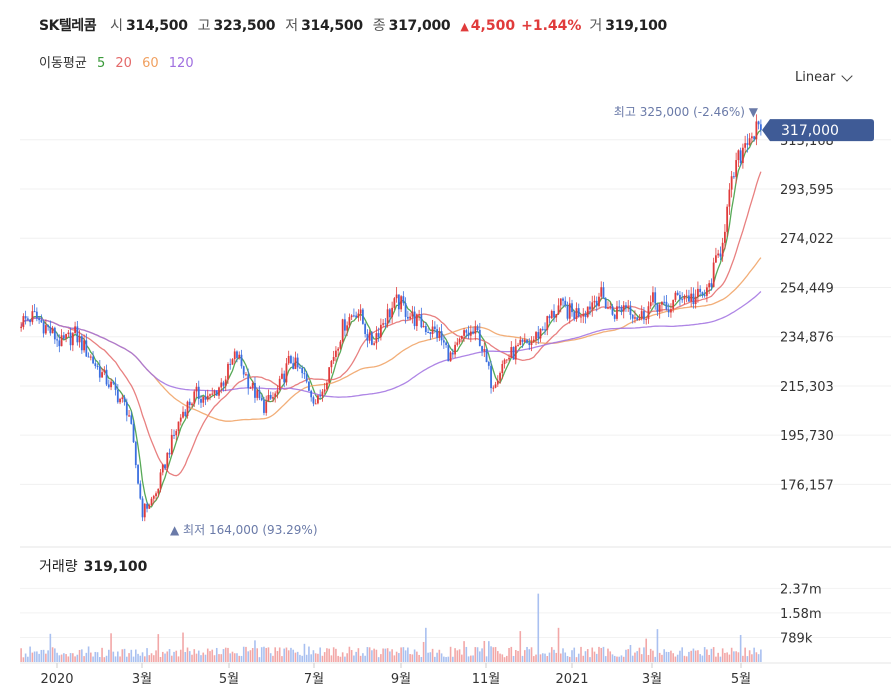  Describe the element at coordinates (115, 567) in the screenshot. I see `volume-panel-value: 319,100` at that location.